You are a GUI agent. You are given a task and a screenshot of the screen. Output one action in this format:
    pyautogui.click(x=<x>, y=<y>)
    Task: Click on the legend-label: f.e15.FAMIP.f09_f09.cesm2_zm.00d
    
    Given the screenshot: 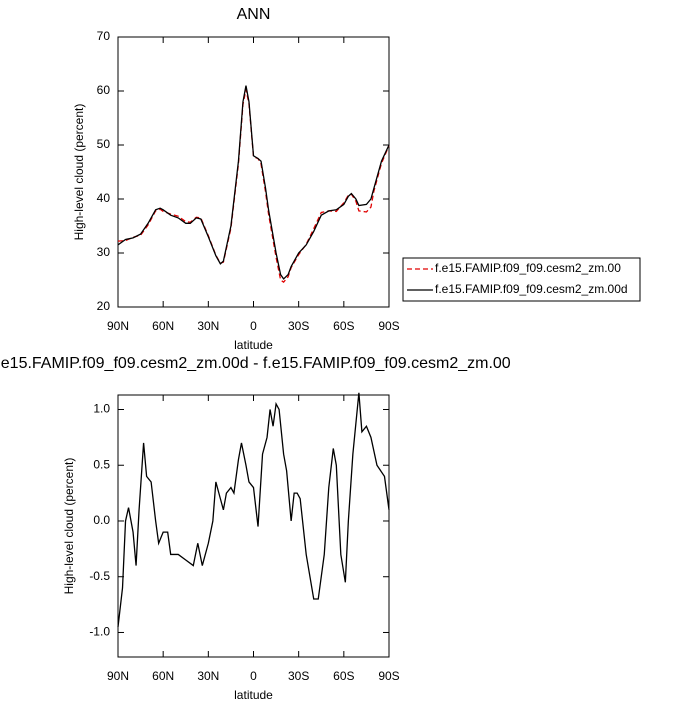 What is the action you would take?
    pyautogui.click(x=531, y=289)
    